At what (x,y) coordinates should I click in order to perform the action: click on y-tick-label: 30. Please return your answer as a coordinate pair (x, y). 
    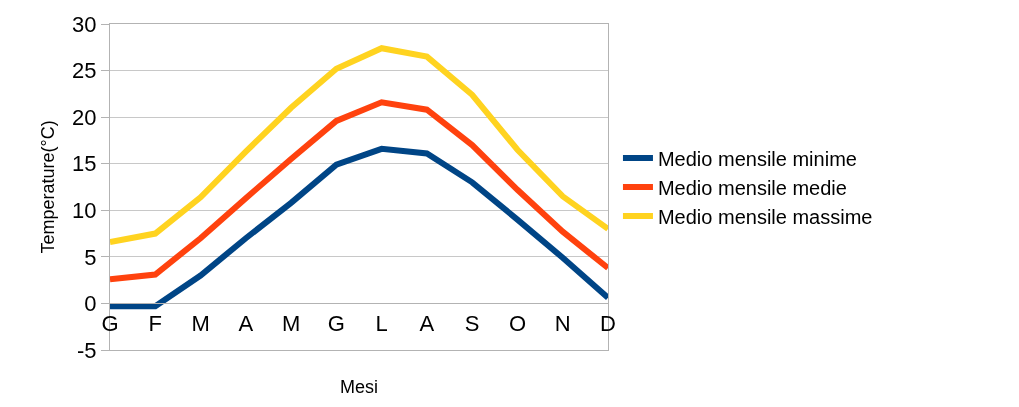
    Looking at the image, I should click on (84, 24).